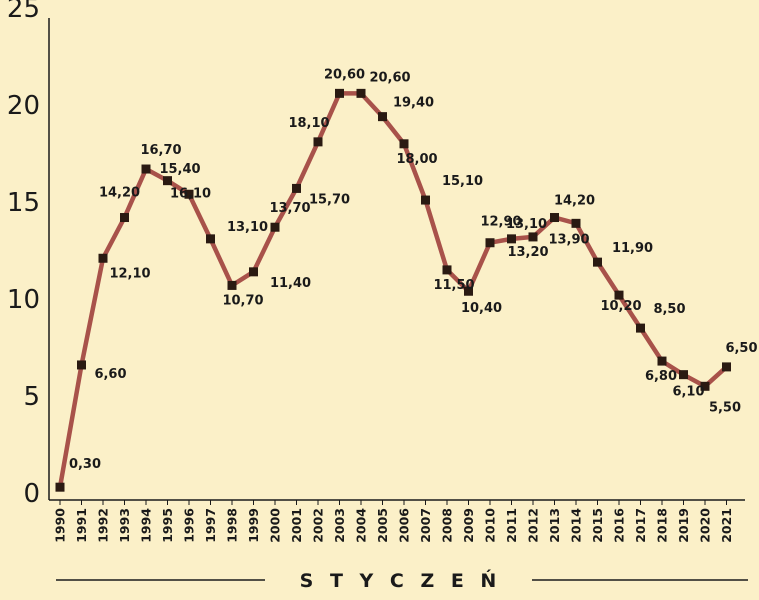  Describe the element at coordinates (146, 525) in the screenshot. I see `x-tick-label: 1994` at that location.